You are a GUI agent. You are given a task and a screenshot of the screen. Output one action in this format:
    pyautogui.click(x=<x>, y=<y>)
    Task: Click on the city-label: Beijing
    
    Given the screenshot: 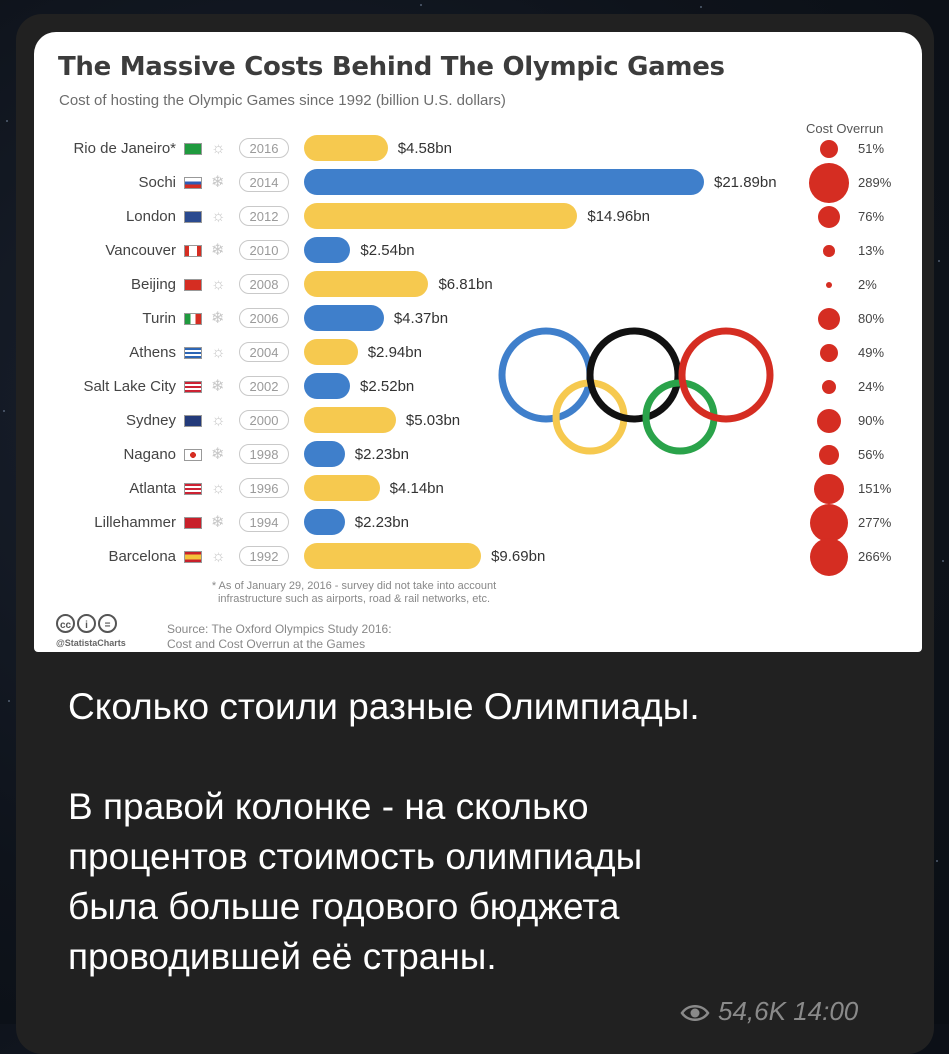 What is the action you would take?
    pyautogui.click(x=153, y=284)
    